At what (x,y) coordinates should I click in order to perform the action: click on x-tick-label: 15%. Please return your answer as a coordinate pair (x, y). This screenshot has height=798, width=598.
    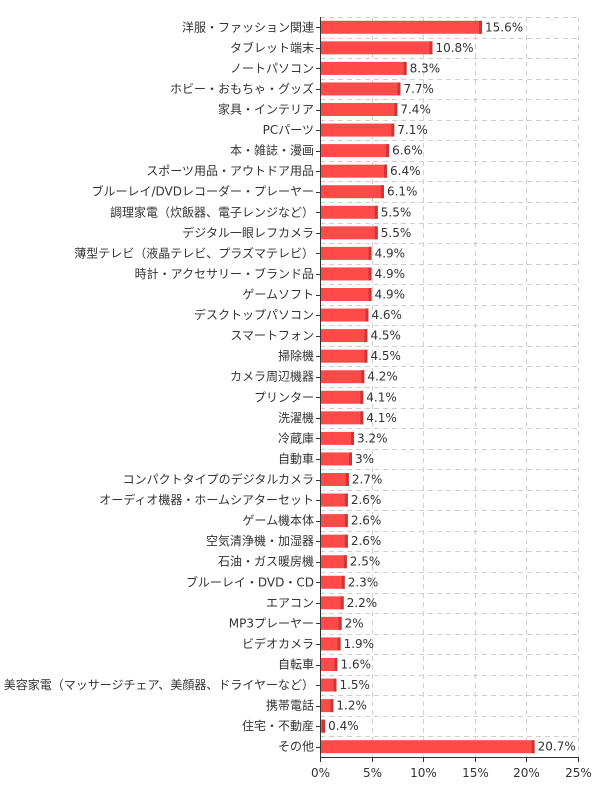
    Looking at the image, I should click on (475, 773).